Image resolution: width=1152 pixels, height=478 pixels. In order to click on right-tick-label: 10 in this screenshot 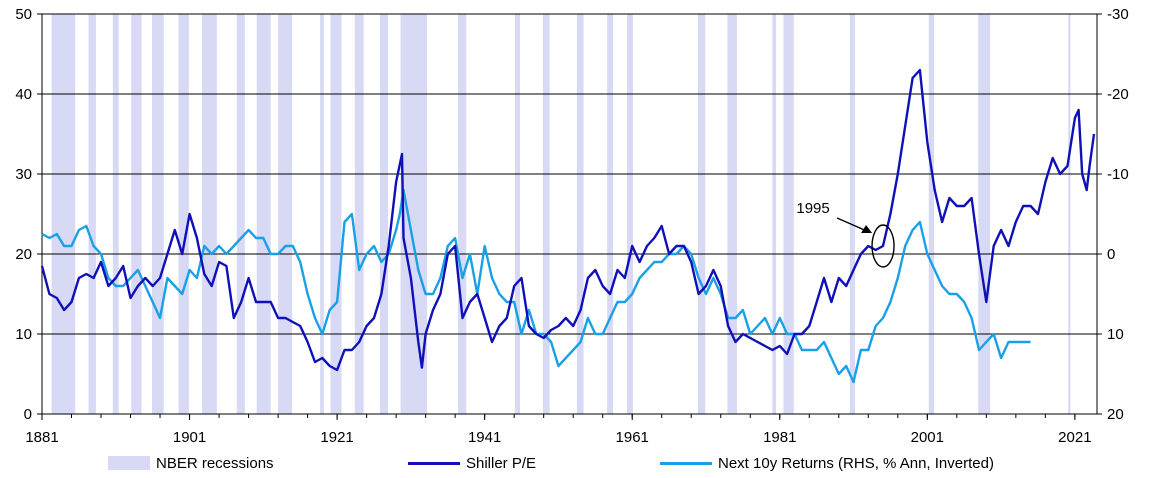, I will do `click(1115, 334)`.